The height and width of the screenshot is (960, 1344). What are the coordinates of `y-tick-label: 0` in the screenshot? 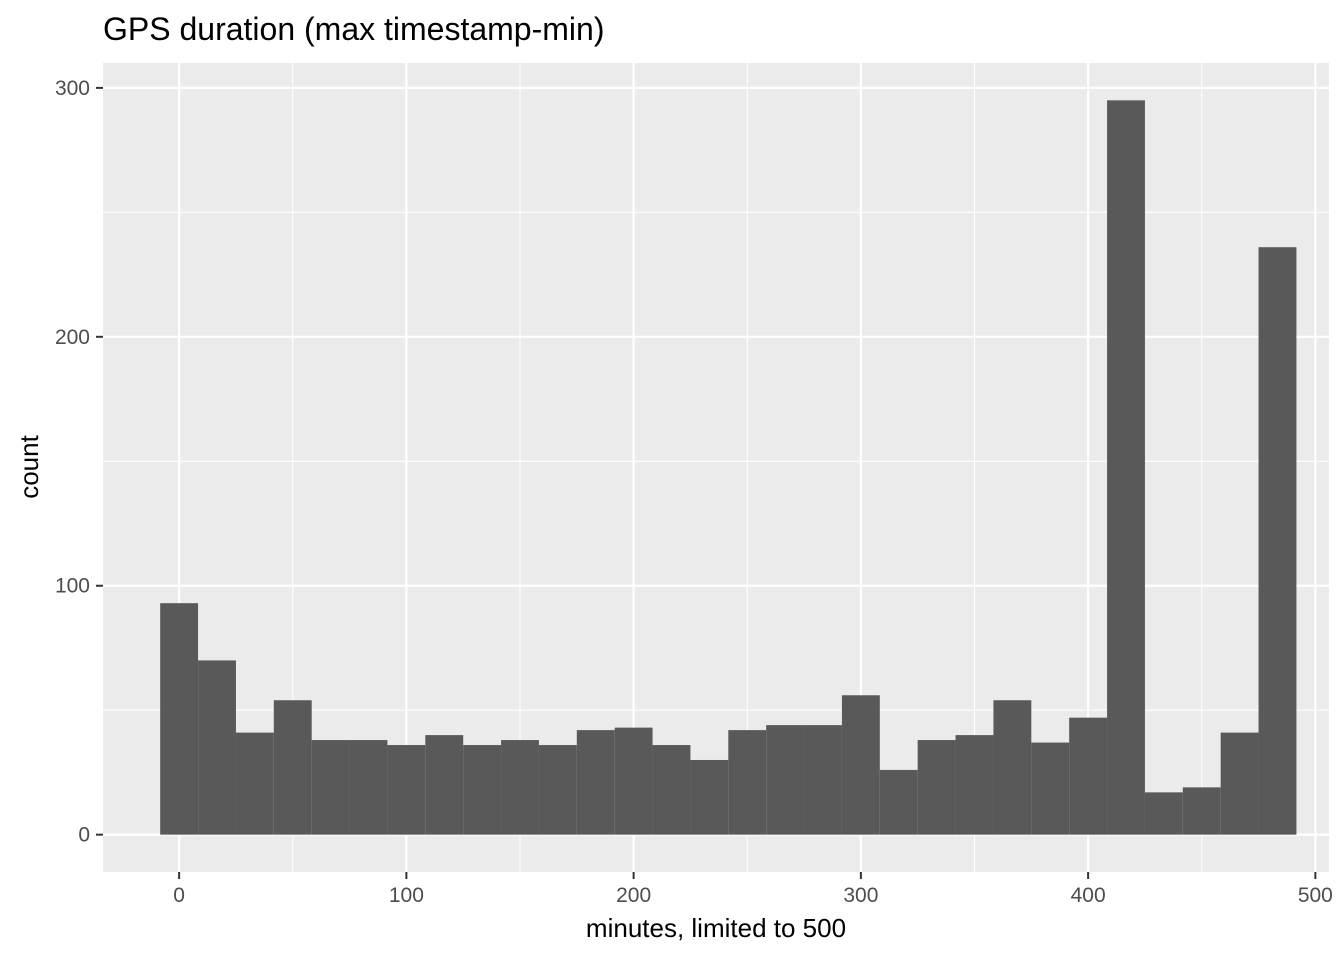 It's located at (84, 835).